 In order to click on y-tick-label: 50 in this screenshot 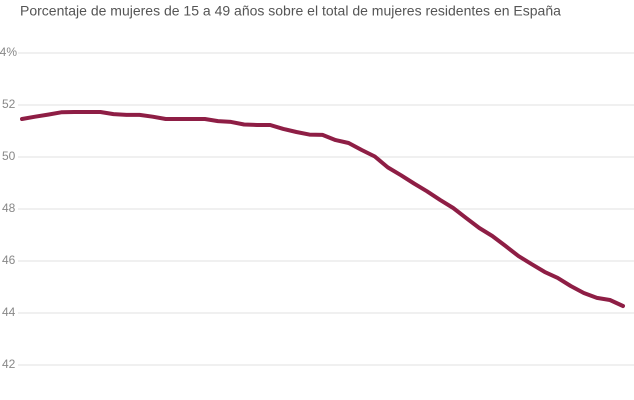, I will do `click(9, 156)`.